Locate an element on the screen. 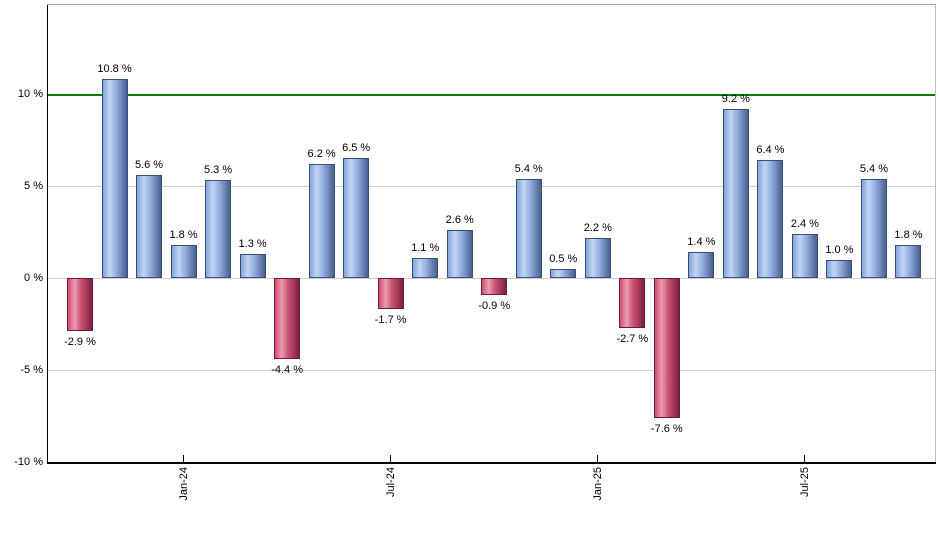 The height and width of the screenshot is (550, 940). x-axis-line is located at coordinates (491, 463).